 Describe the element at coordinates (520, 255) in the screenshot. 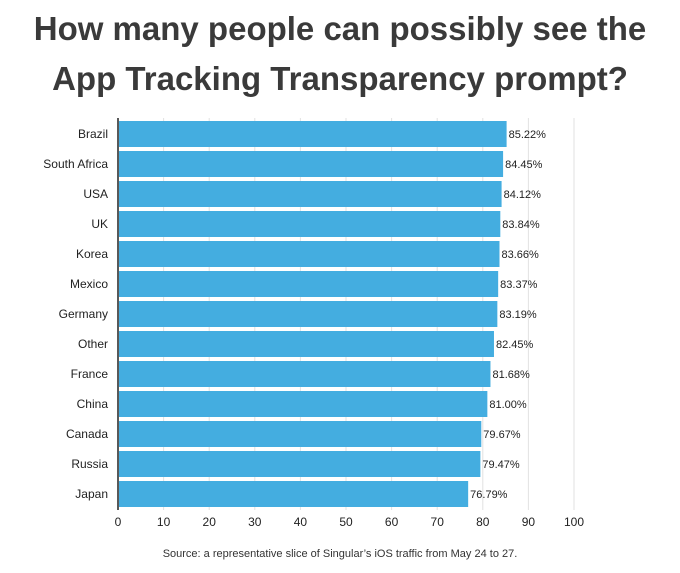

I see `value-label: 83.66%` at that location.